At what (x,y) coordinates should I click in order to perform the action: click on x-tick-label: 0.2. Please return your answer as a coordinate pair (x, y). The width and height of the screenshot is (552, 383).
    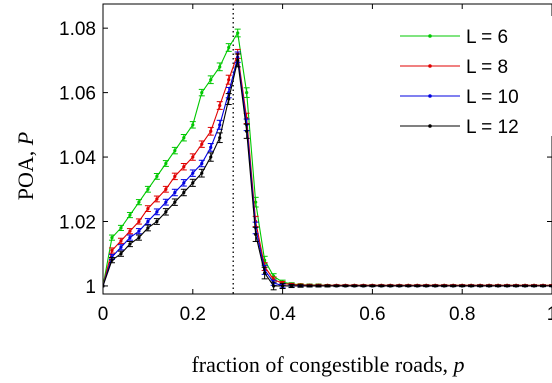
    Looking at the image, I should click on (193, 314).